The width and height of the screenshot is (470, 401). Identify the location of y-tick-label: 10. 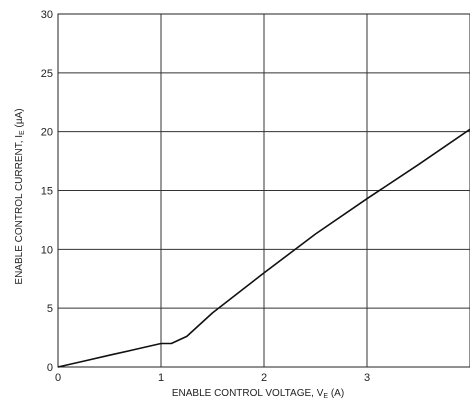
(47, 250).